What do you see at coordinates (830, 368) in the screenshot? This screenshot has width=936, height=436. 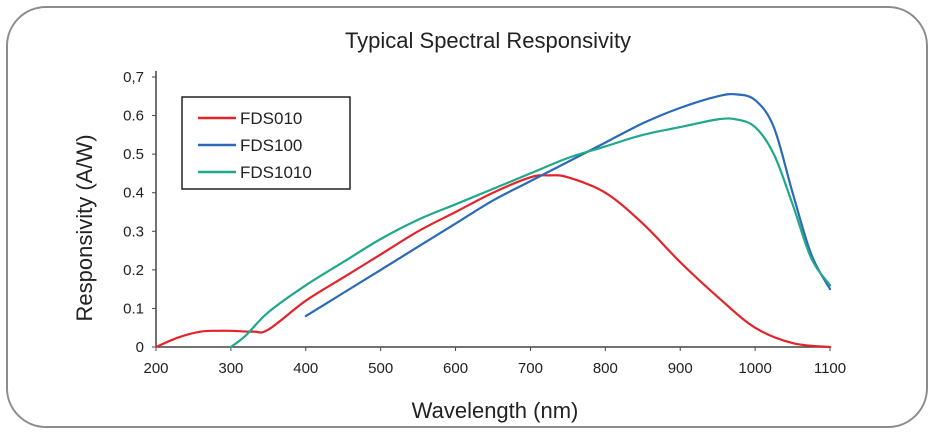 I see `x-tick-label: 1100` at bounding box center [830, 368].